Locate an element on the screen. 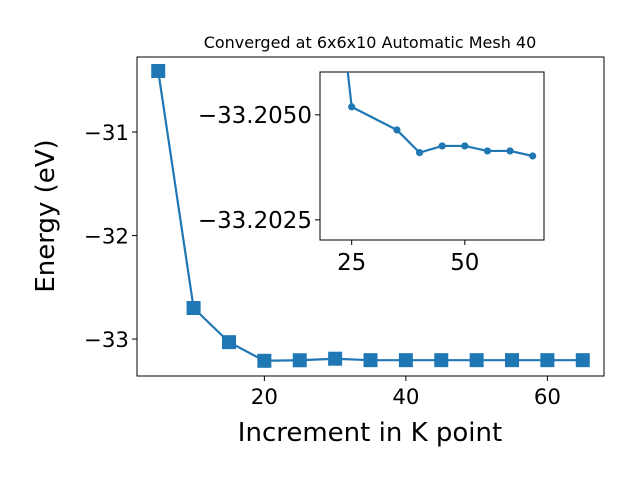 This screenshot has width=640, height=484. chart-title: Converged at 6x6x10 Automatic Mesh 40 is located at coordinates (370, 42).